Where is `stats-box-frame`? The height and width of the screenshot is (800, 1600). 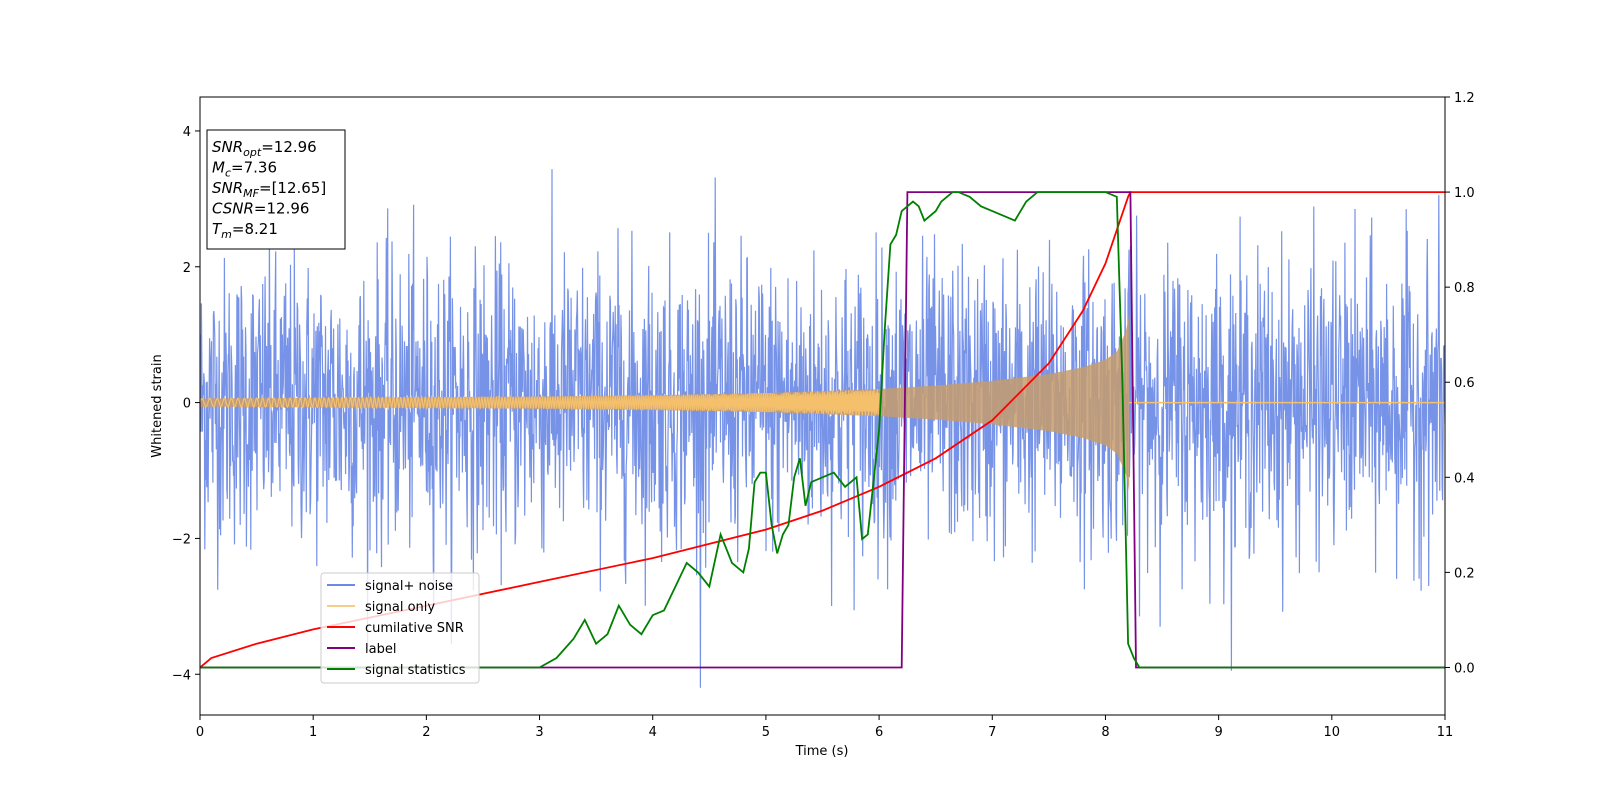 stats-box-frame is located at coordinates (276, 189).